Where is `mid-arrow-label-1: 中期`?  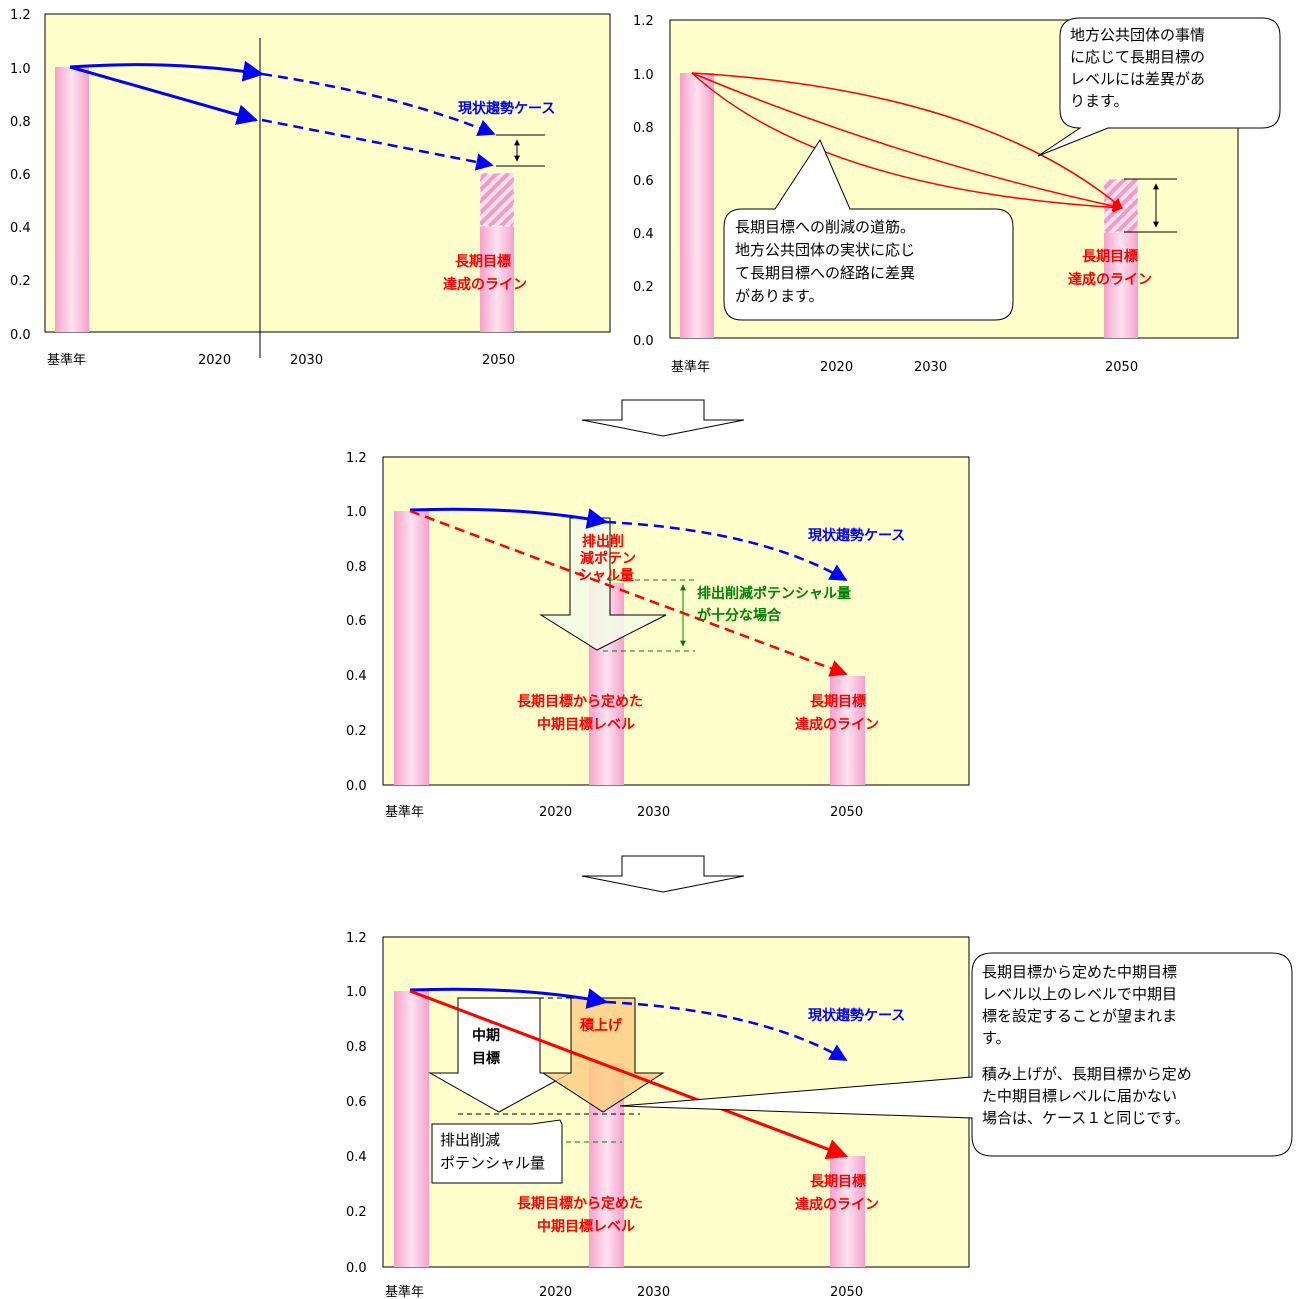 mid-arrow-label-1: 中期 is located at coordinates (486, 1035).